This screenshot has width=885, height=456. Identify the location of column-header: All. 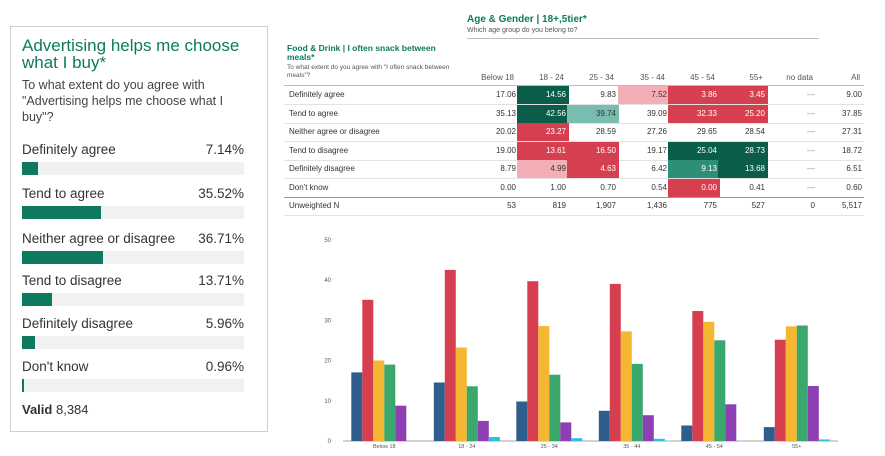
(855, 77).